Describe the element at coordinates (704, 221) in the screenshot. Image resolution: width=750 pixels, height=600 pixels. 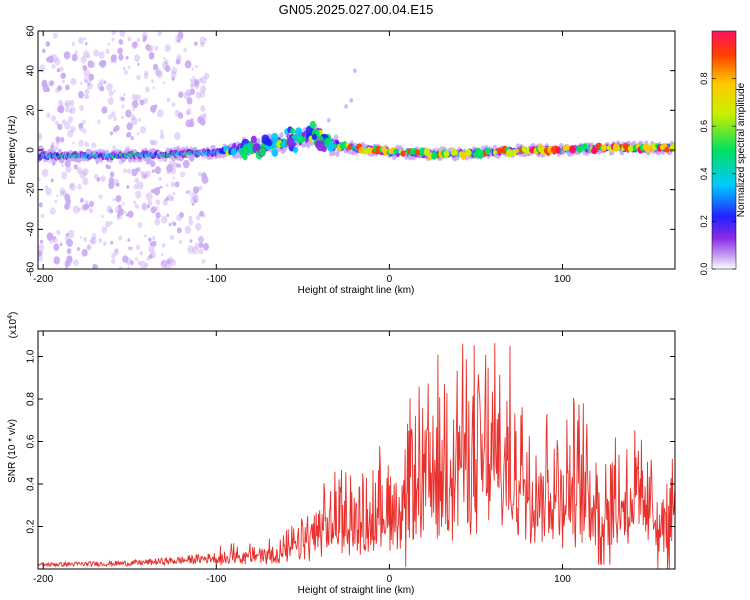
I see `colorbar-tick-label-1: 0.2` at that location.